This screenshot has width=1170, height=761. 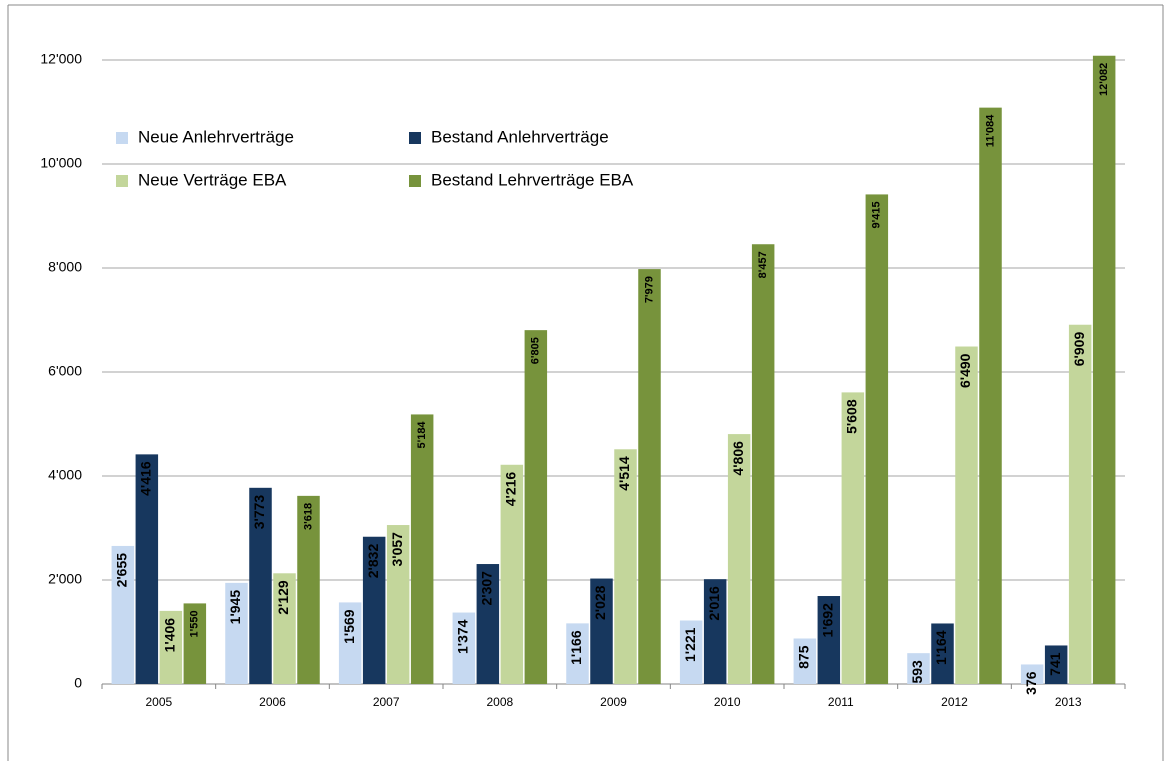 I want to click on value-label: 1'406, so click(x=170, y=635).